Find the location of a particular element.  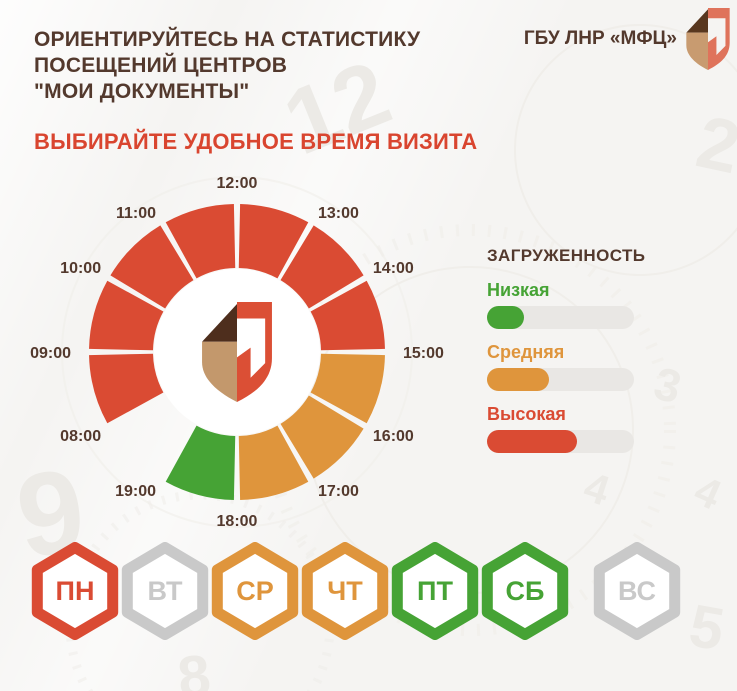

day-thu-label: ЧТ is located at coordinates (345, 591).